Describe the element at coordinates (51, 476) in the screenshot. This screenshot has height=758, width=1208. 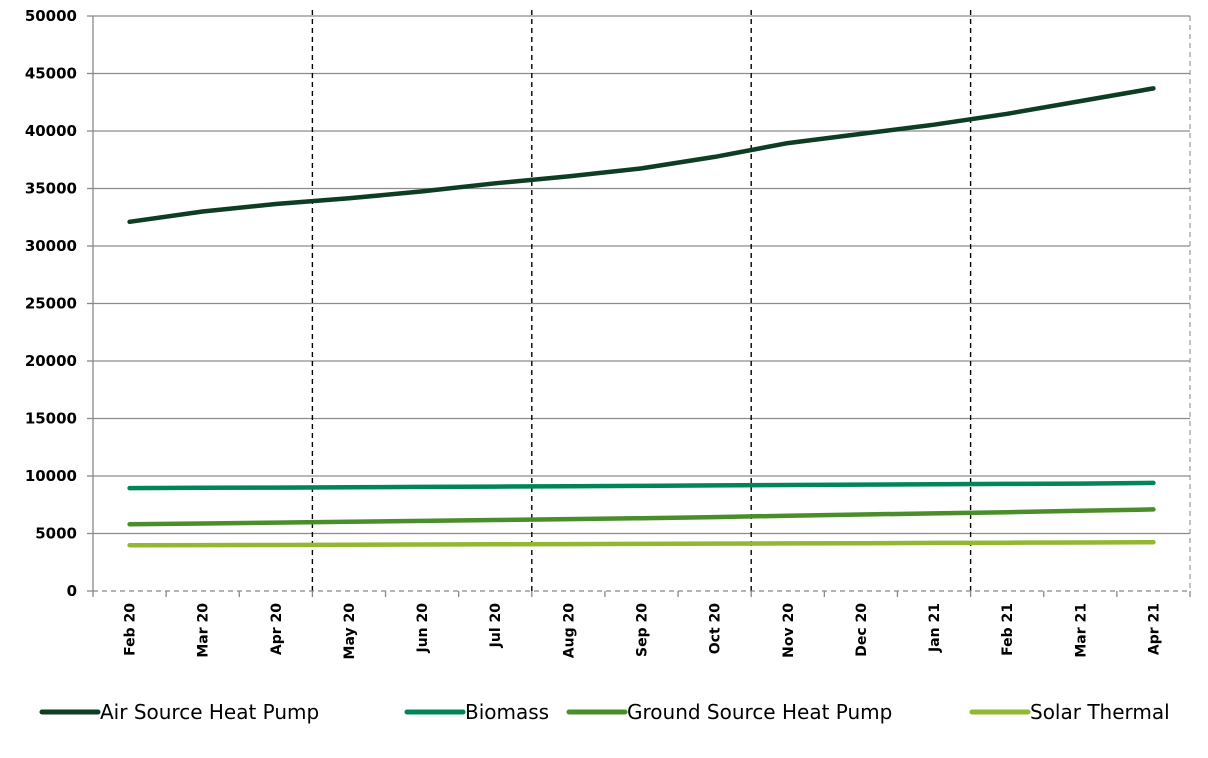
I see `y-tick-label: 10000` at that location.